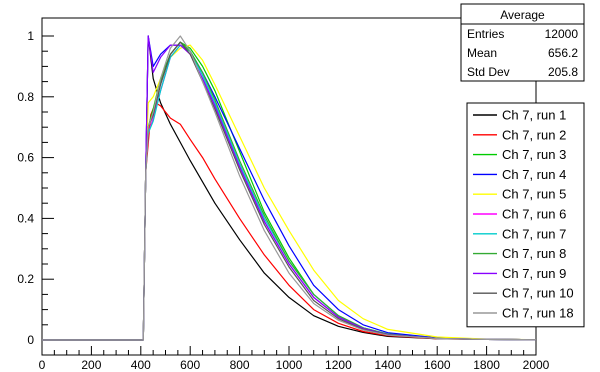  Describe the element at coordinates (534, 233) in the screenshot. I see `legend-label: Ch 7, run 7` at that location.